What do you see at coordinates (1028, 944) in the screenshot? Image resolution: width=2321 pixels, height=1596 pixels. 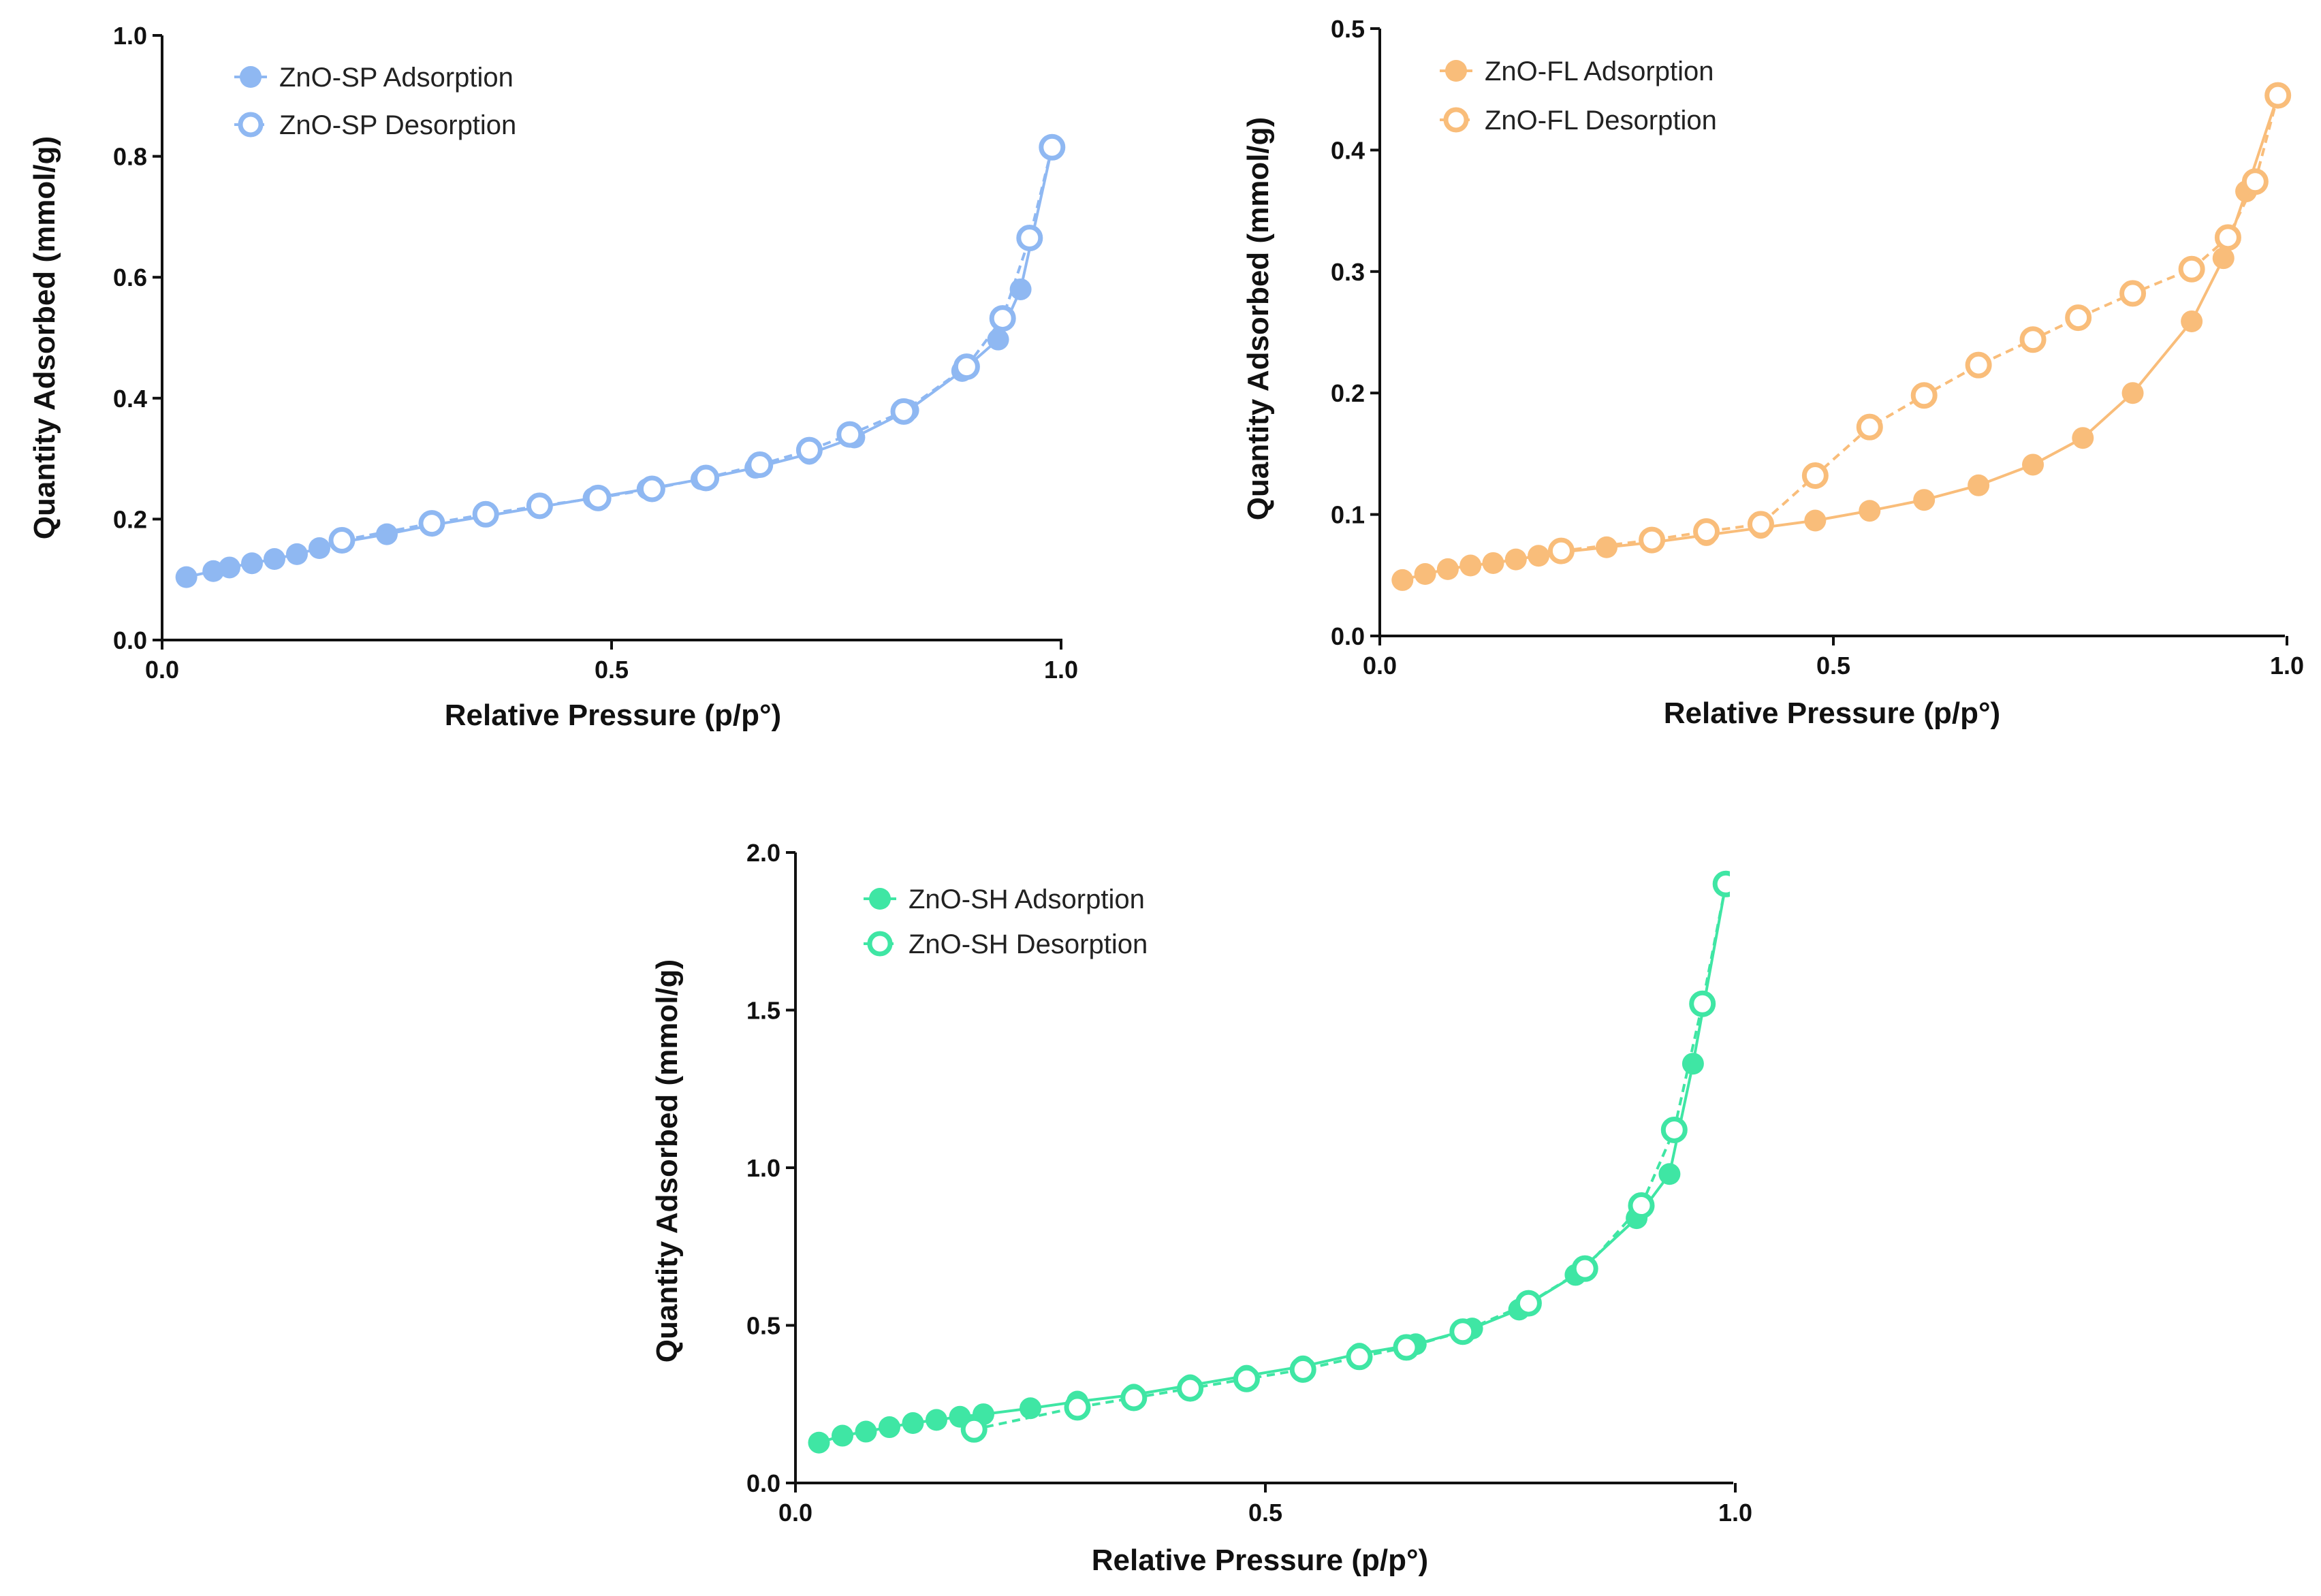 I see `legend-desorption-label: ZnO-SH Desorption` at bounding box center [1028, 944].